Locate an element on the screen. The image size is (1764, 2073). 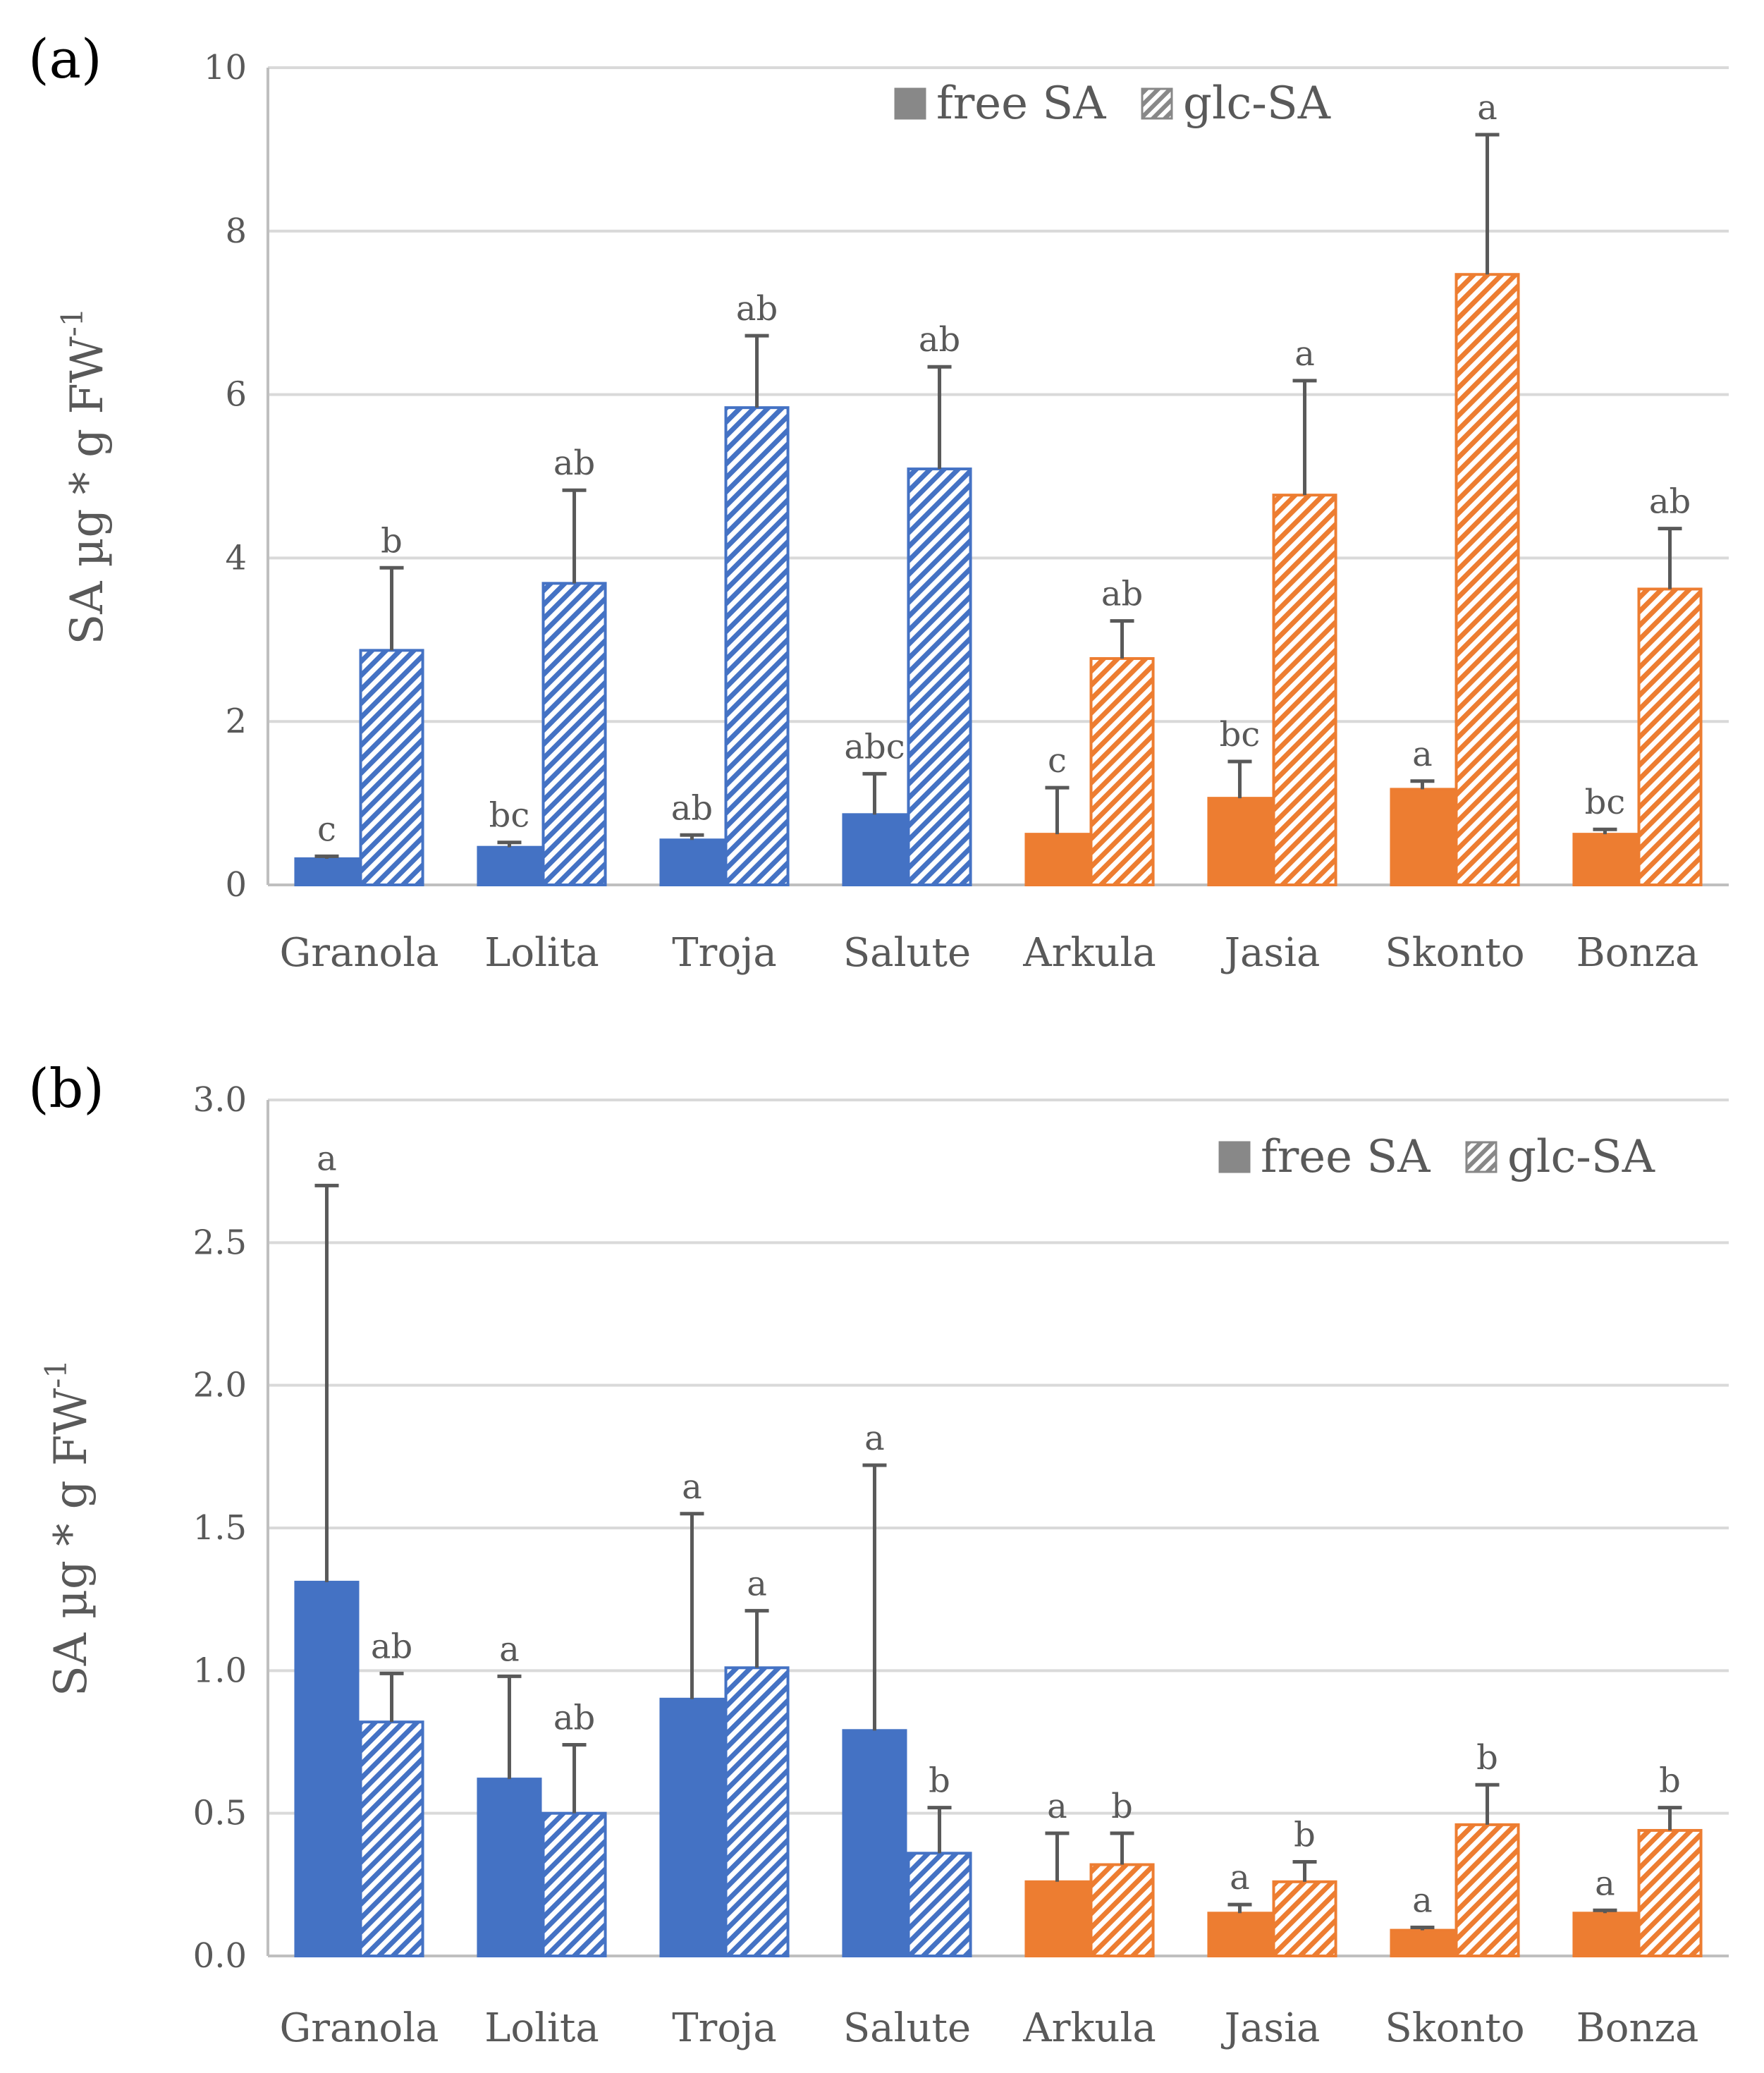
panel-label-a: (a) is located at coordinates (65, 58).